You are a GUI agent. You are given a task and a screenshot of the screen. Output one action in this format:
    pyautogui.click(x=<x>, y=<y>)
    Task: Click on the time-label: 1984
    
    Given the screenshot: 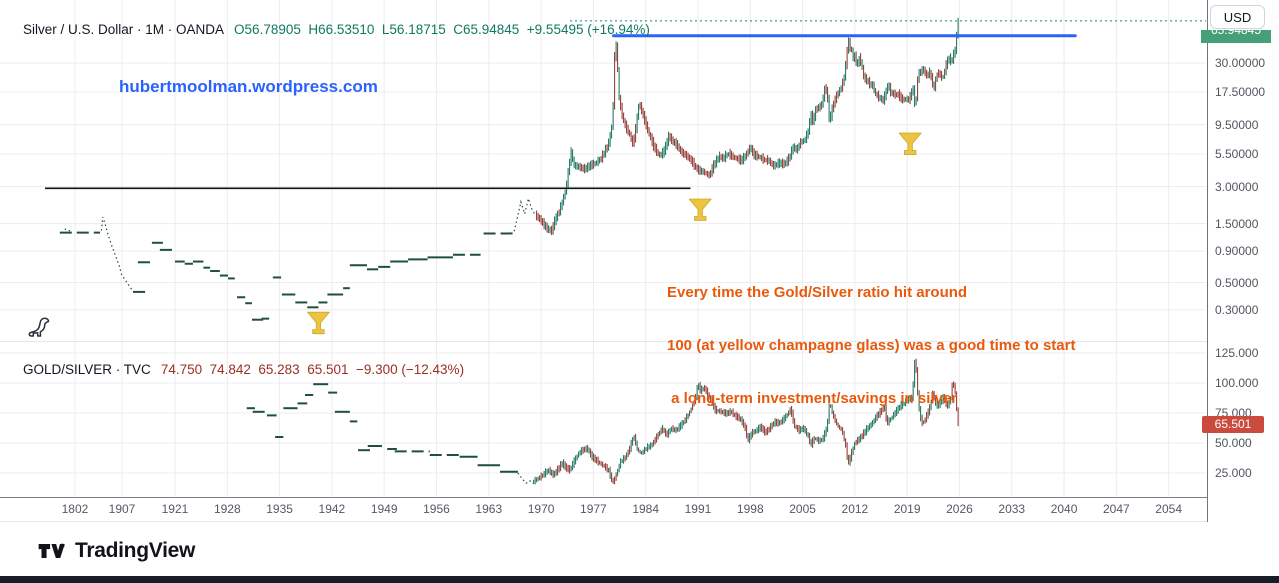 What is the action you would take?
    pyautogui.click(x=646, y=509)
    